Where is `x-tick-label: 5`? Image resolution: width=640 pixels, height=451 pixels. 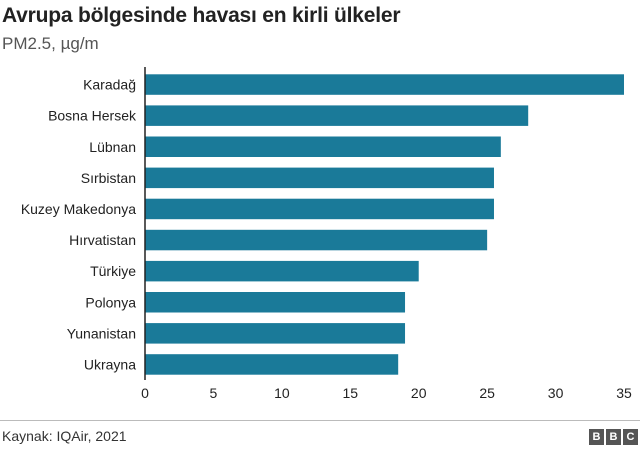
x-tick-label: 5 is located at coordinates (214, 393).